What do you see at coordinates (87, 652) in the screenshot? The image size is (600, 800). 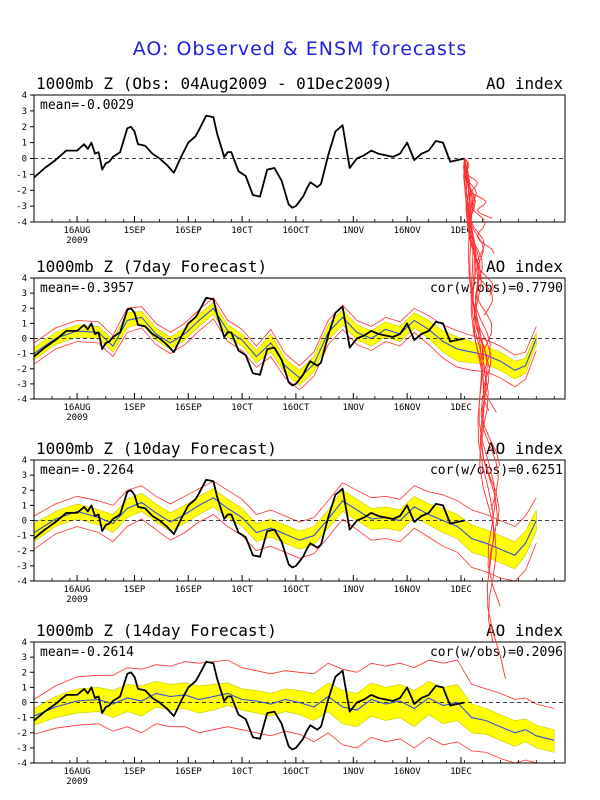 I see `mean-label: mean=-0.2614` at bounding box center [87, 652].